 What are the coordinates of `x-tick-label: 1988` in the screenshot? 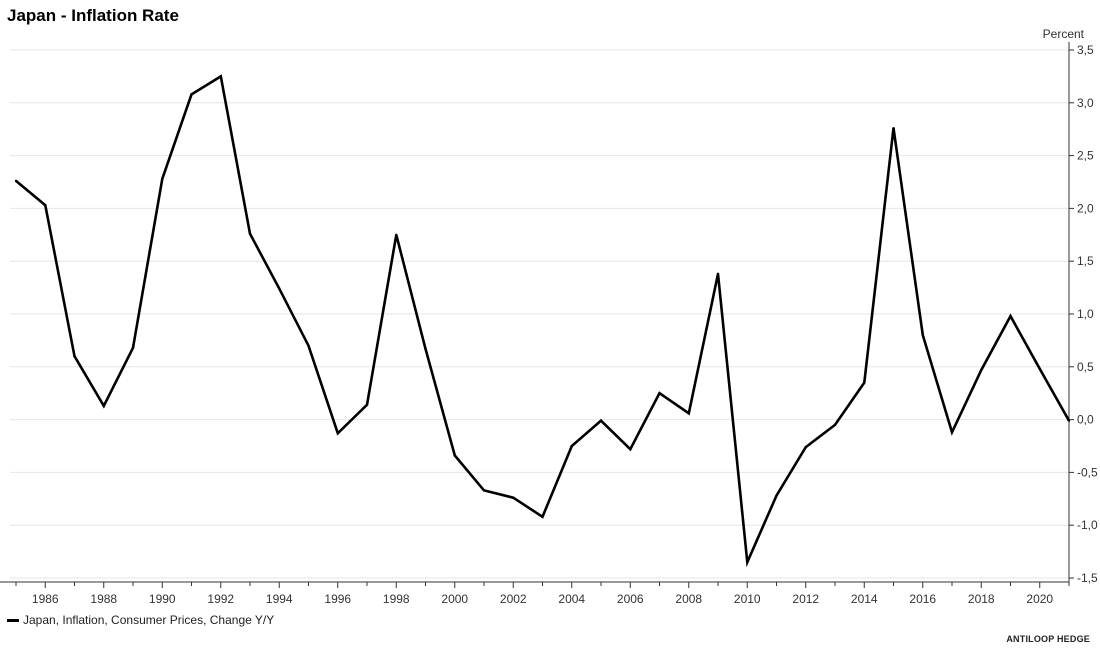 It's located at (103, 599).